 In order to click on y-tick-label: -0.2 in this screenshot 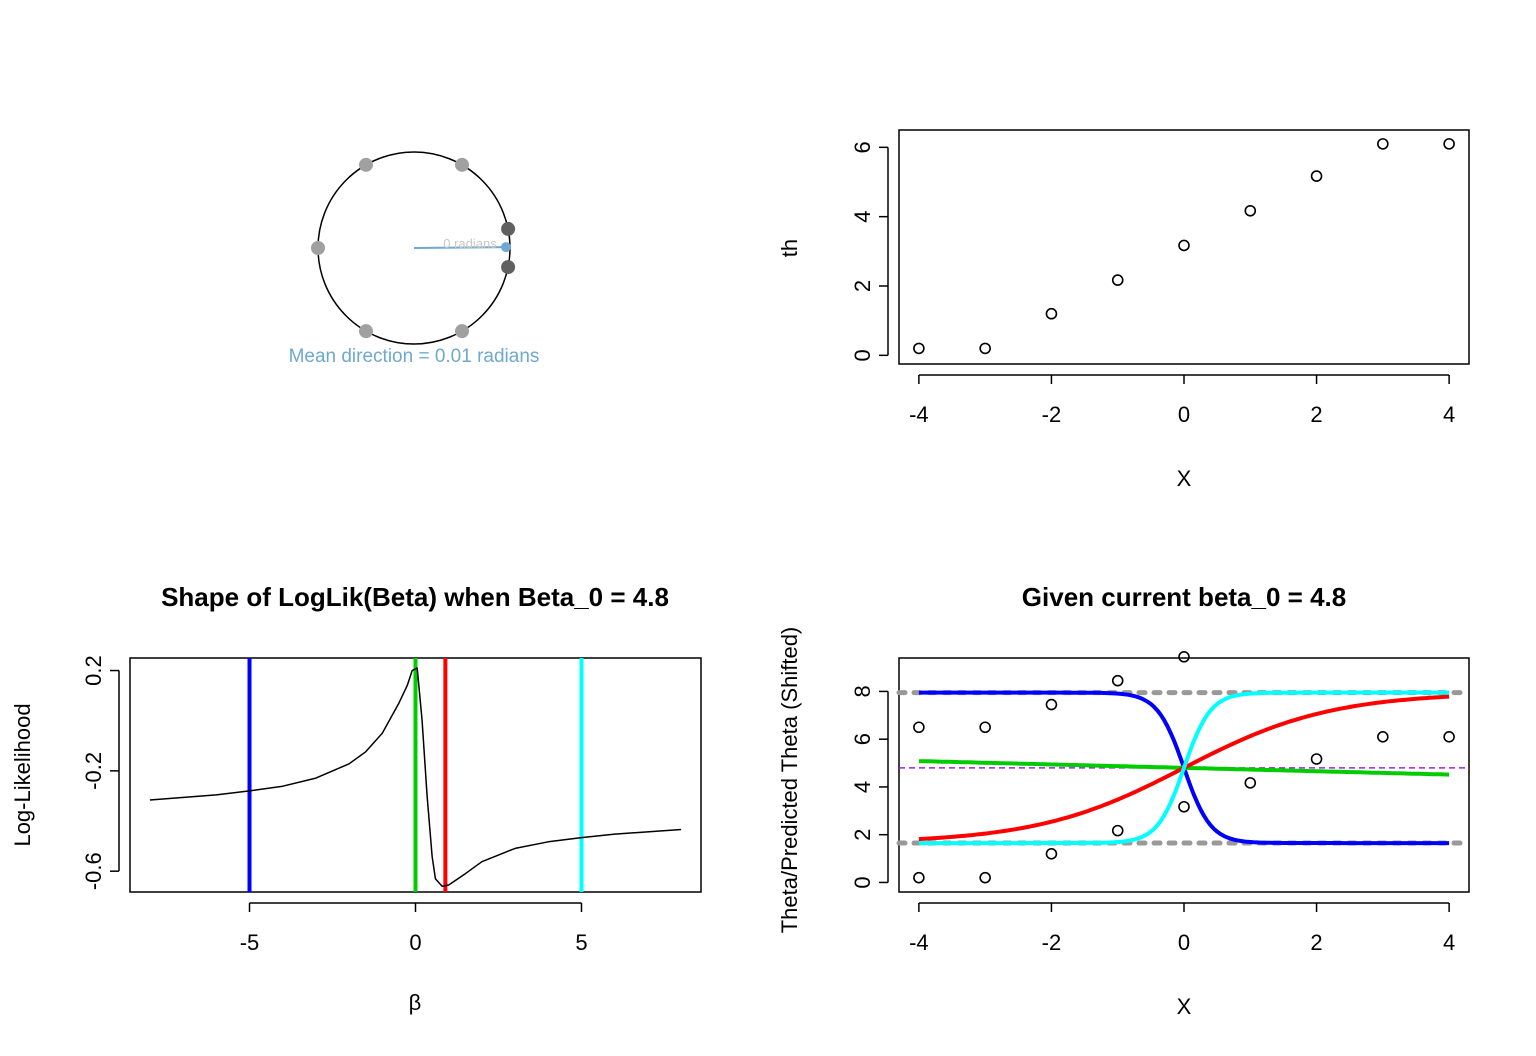, I will do `click(93, 771)`.